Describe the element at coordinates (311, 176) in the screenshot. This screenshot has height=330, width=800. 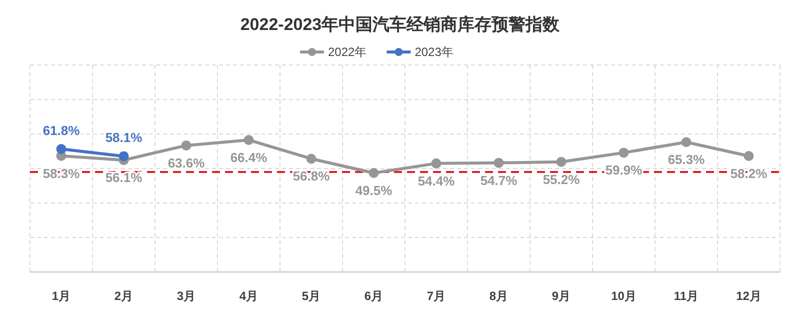
I see `data-label: 56.8%` at that location.